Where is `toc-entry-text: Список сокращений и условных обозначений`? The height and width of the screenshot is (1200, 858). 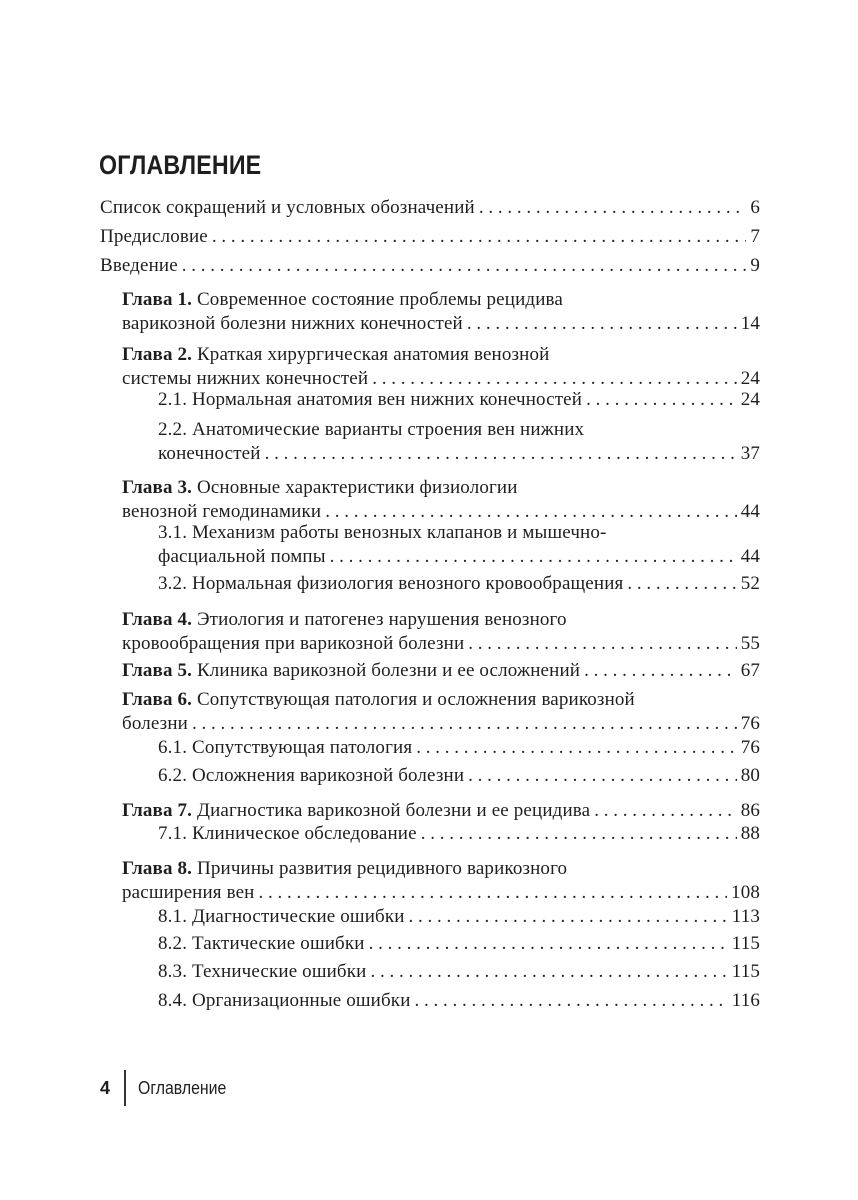 toc-entry-text: Список сокращений и условных обозначений is located at coordinates (287, 207).